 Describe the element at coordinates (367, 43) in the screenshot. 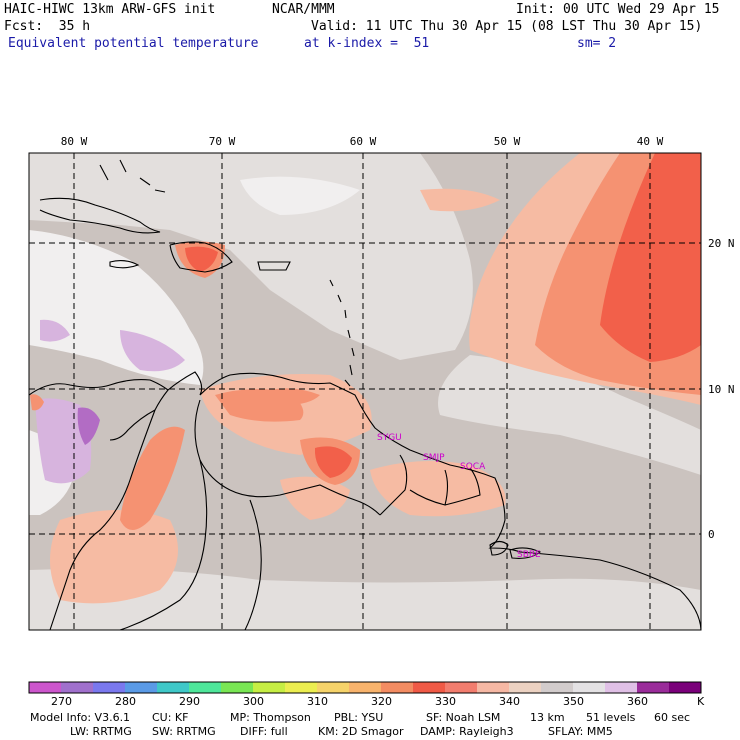

I see `k-index: at k-index = 51` at that location.